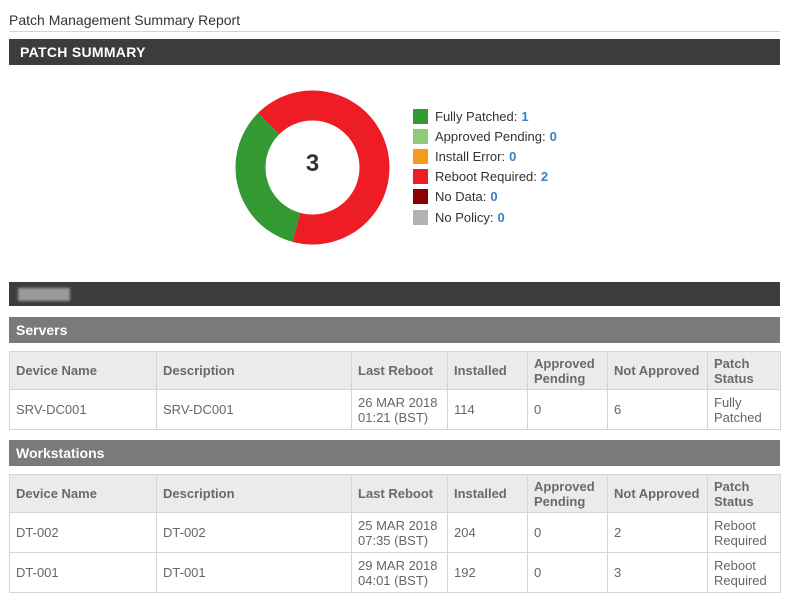 The image size is (788, 600). Describe the element at coordinates (394, 330) in the screenshot. I see `servers-group-header: Servers` at that location.